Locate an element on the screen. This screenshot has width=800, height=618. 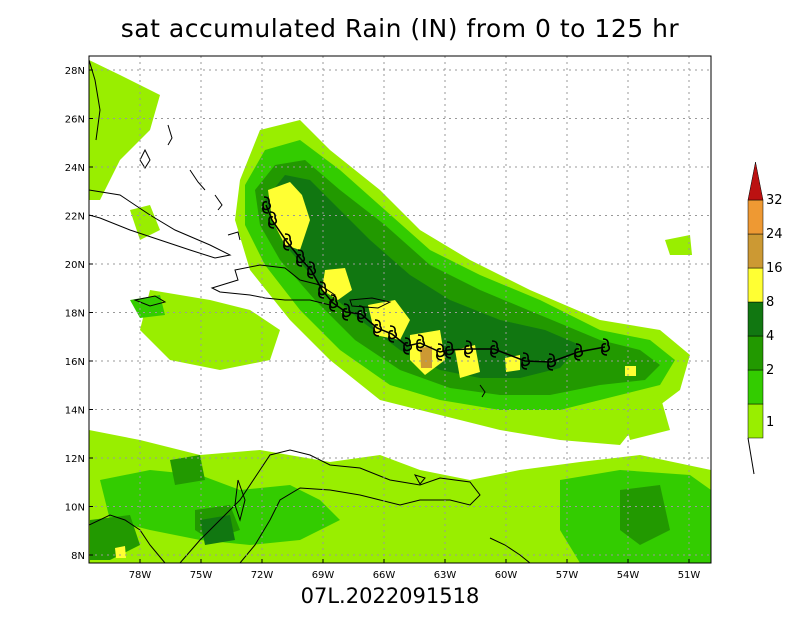
lat-tick-label: 24N is located at coordinates (75, 168).